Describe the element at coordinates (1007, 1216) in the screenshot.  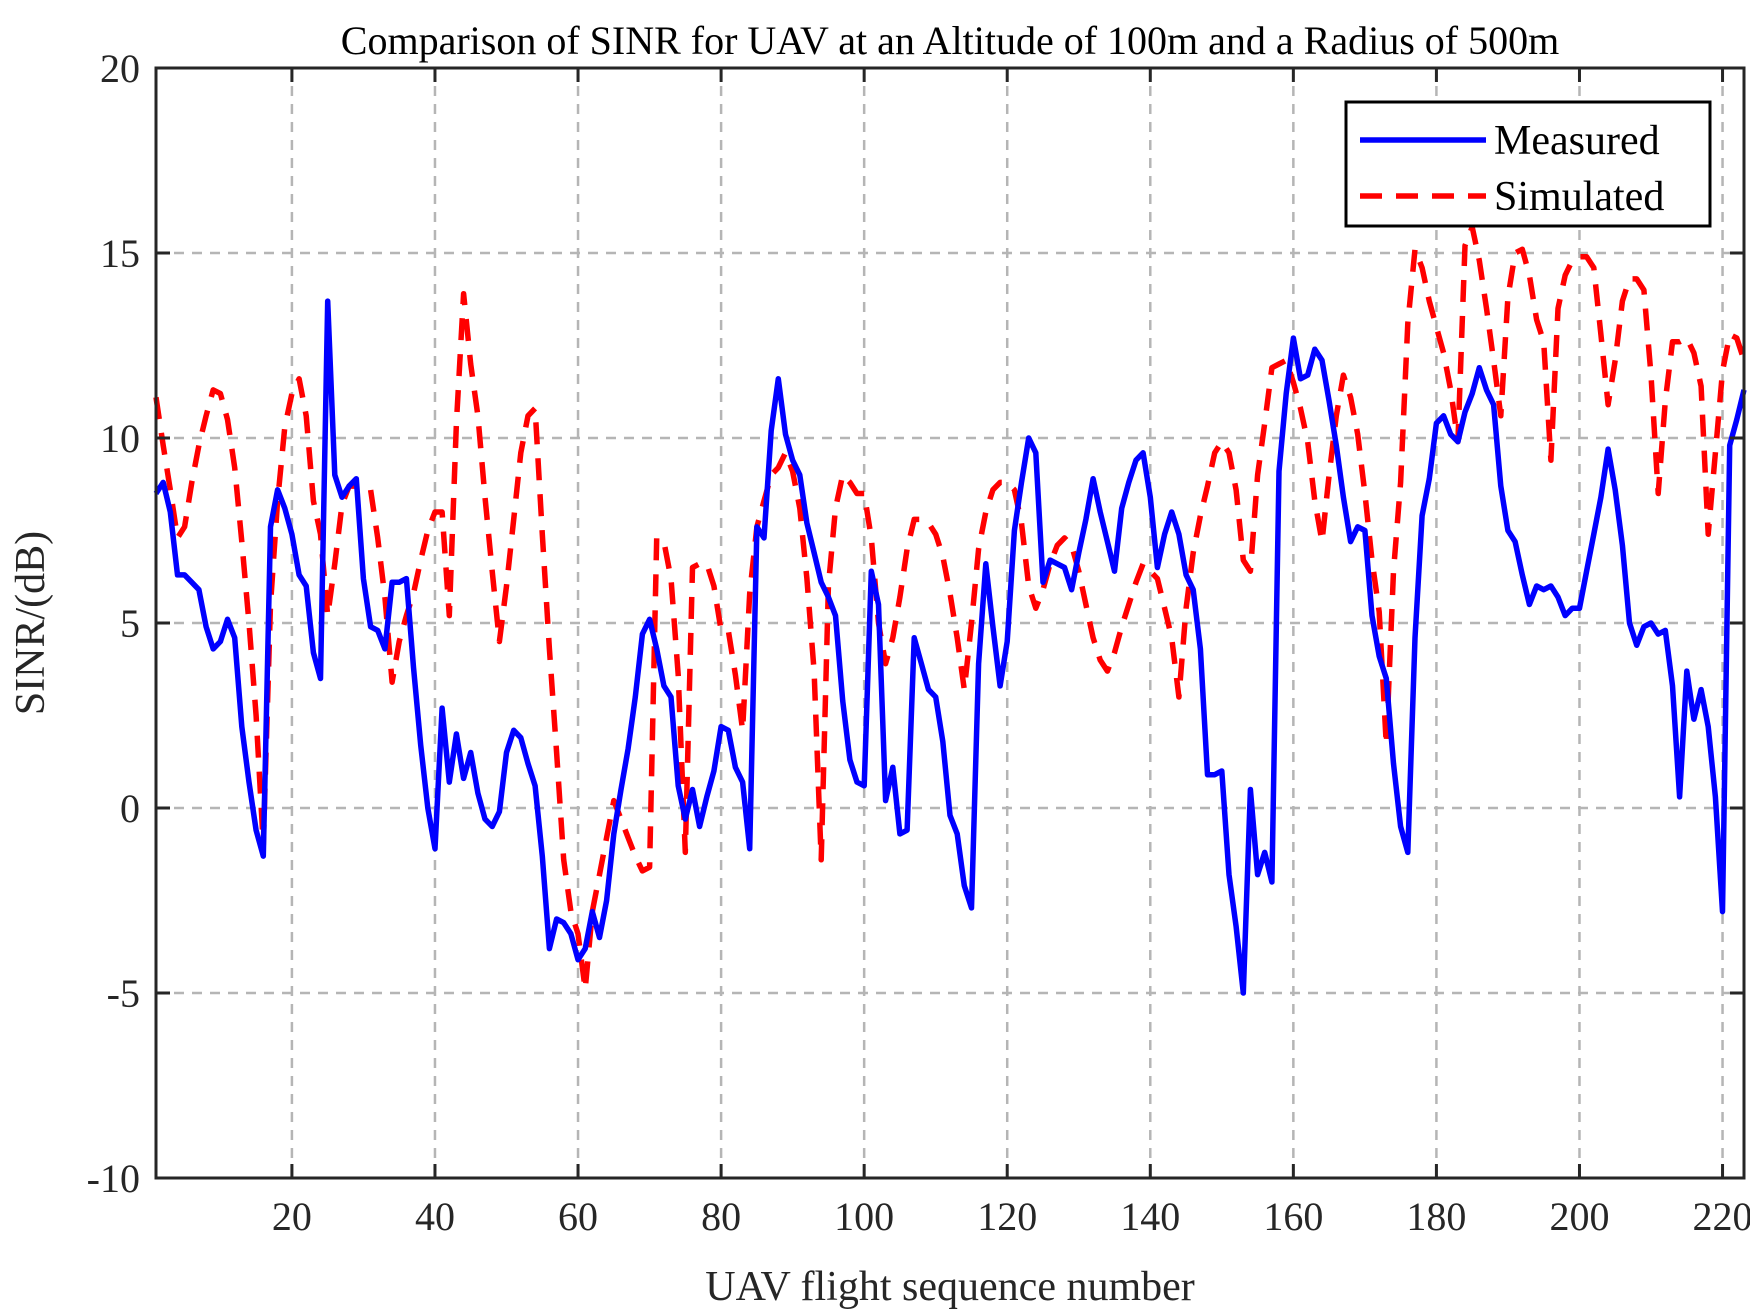
I see `x-tick-label: 120` at that location.